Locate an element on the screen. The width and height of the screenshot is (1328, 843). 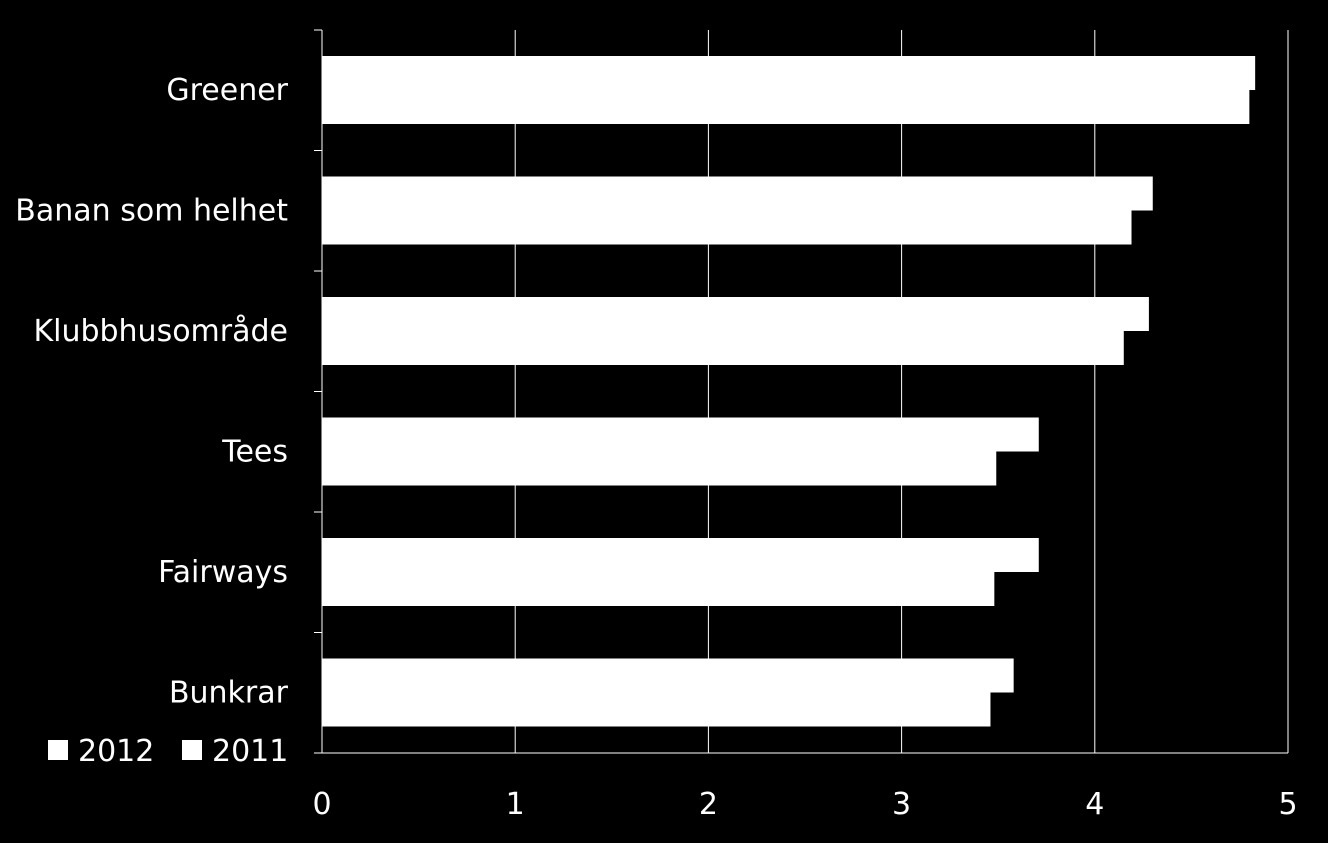
category-label: Tees is located at coordinates (254, 452).